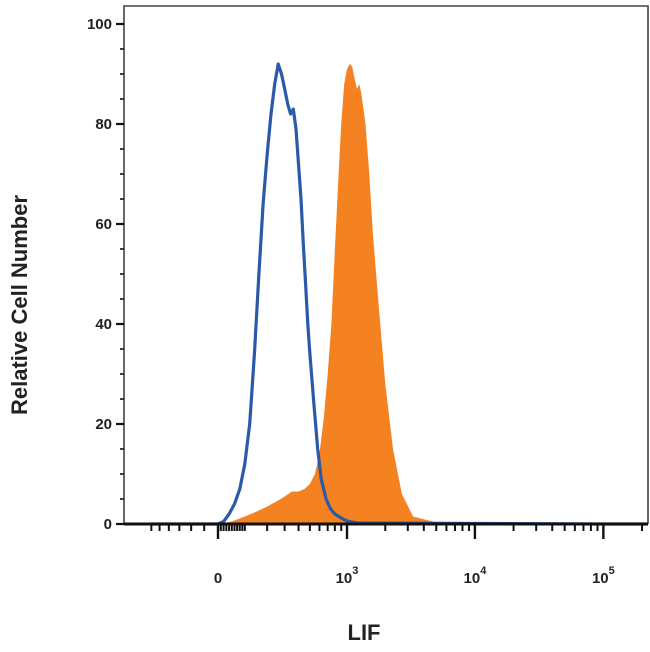  What do you see at coordinates (103, 124) in the screenshot?
I see `y-tick-label: 80` at bounding box center [103, 124].